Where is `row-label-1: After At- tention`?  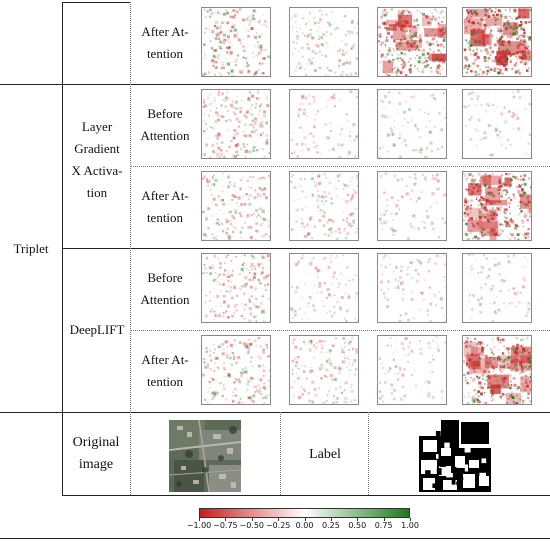 row-label-1: After At- tention is located at coordinates (165, 42).